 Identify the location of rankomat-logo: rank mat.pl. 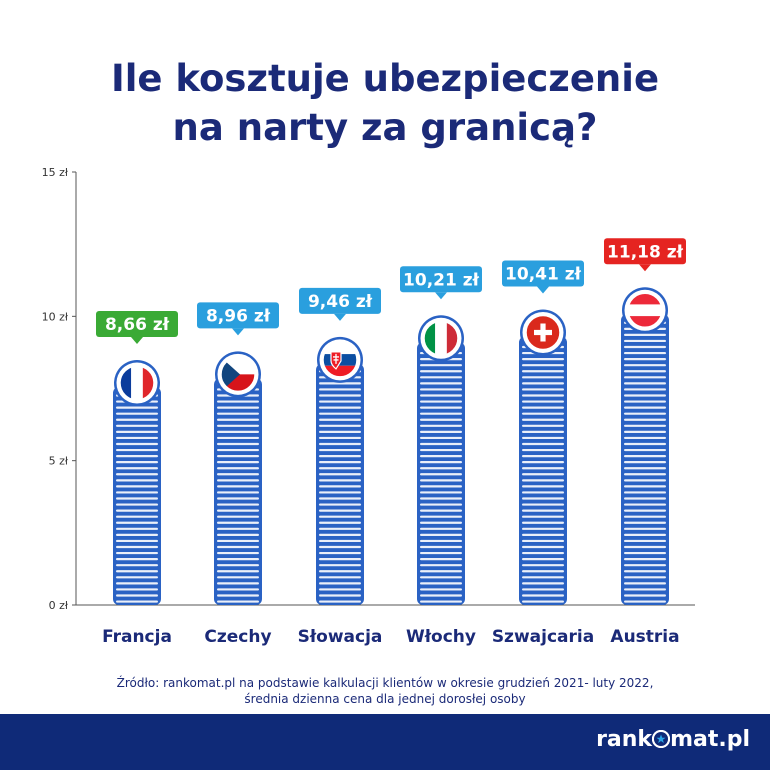
(673, 739).